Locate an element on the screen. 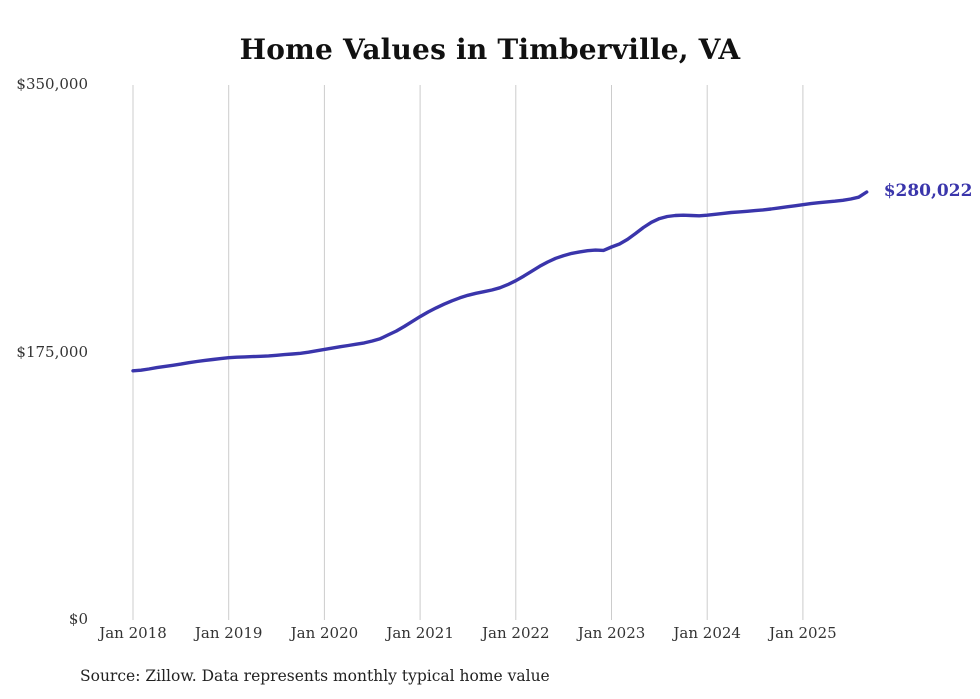  y-tick-label: $0 is located at coordinates (78, 619).